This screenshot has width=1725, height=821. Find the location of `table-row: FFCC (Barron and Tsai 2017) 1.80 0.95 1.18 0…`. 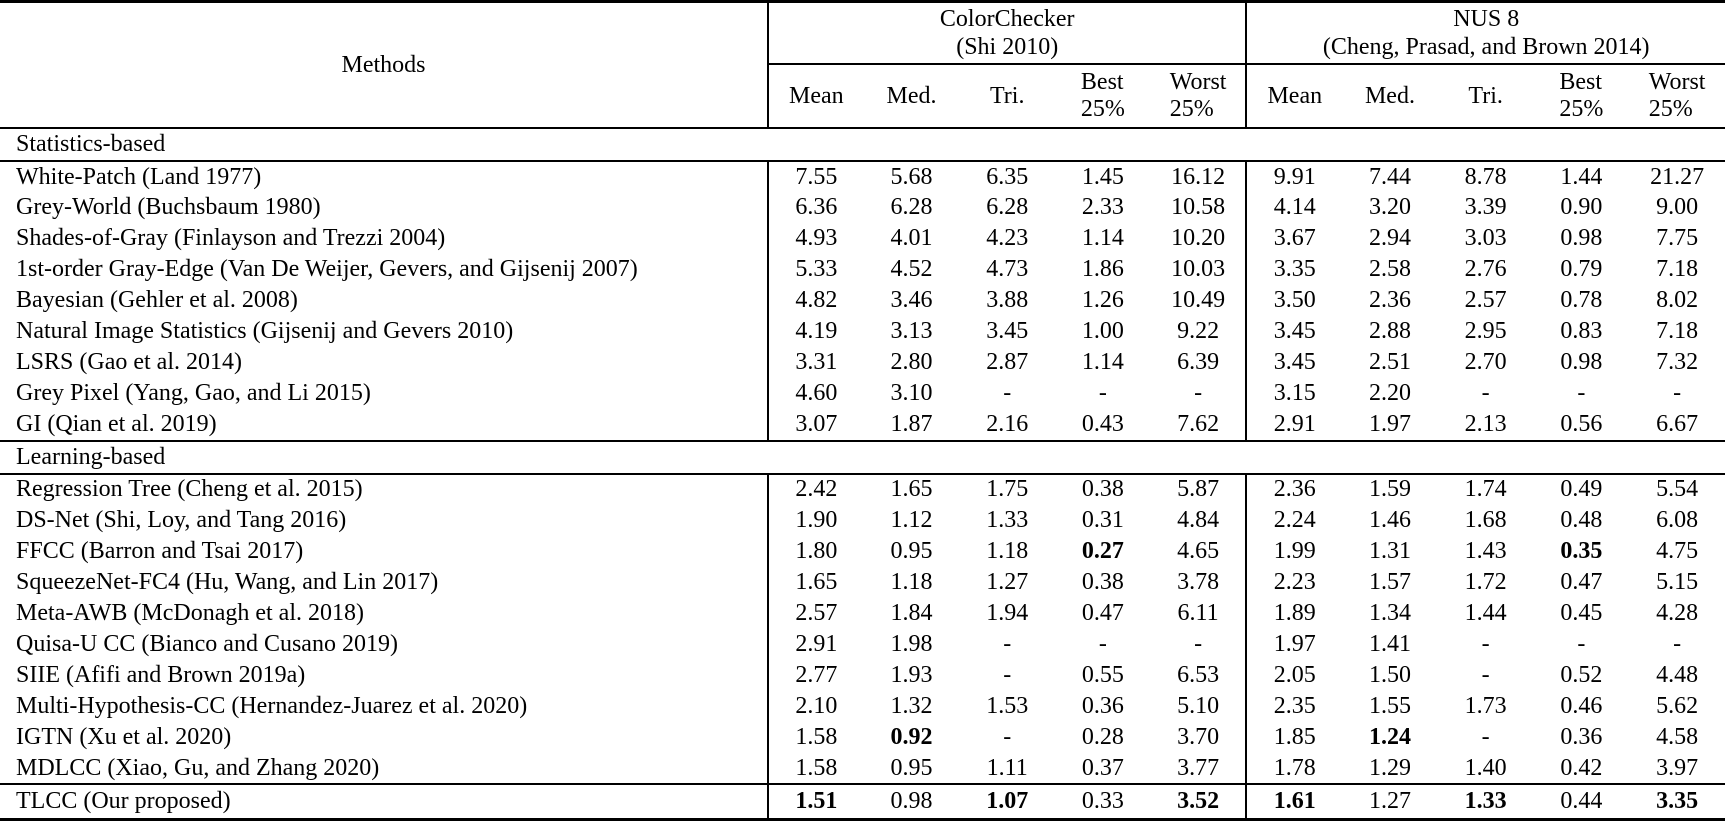

table-row: FFCC (Barron and Tsai 2017) 1.80 0.95 1.18 0… is located at coordinates (862, 551).